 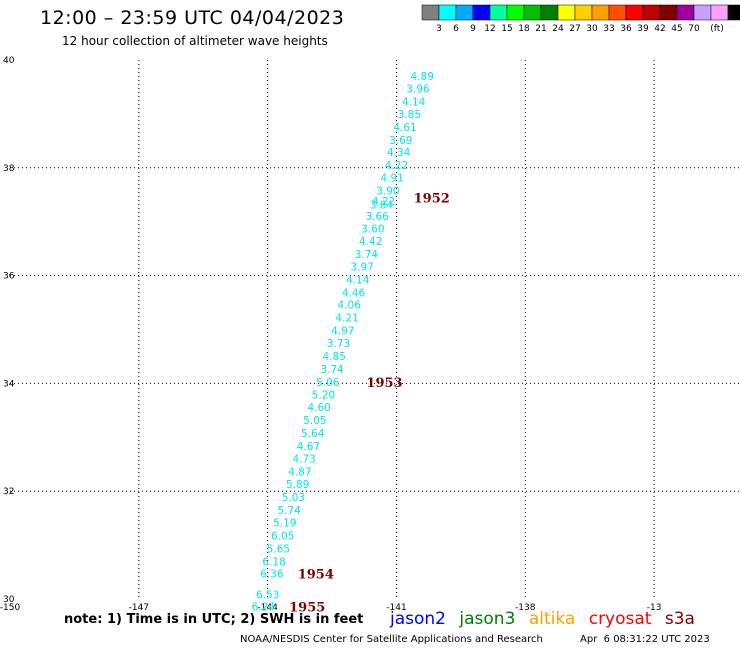 I want to click on wave-height-point: 4.06, so click(x=350, y=306).